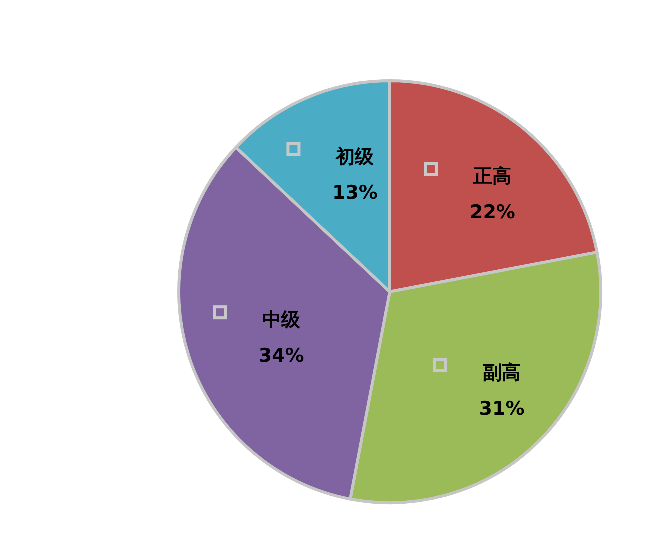  What do you see at coordinates (492, 177) in the screenshot?
I see `legend-label: 正高` at bounding box center [492, 177].